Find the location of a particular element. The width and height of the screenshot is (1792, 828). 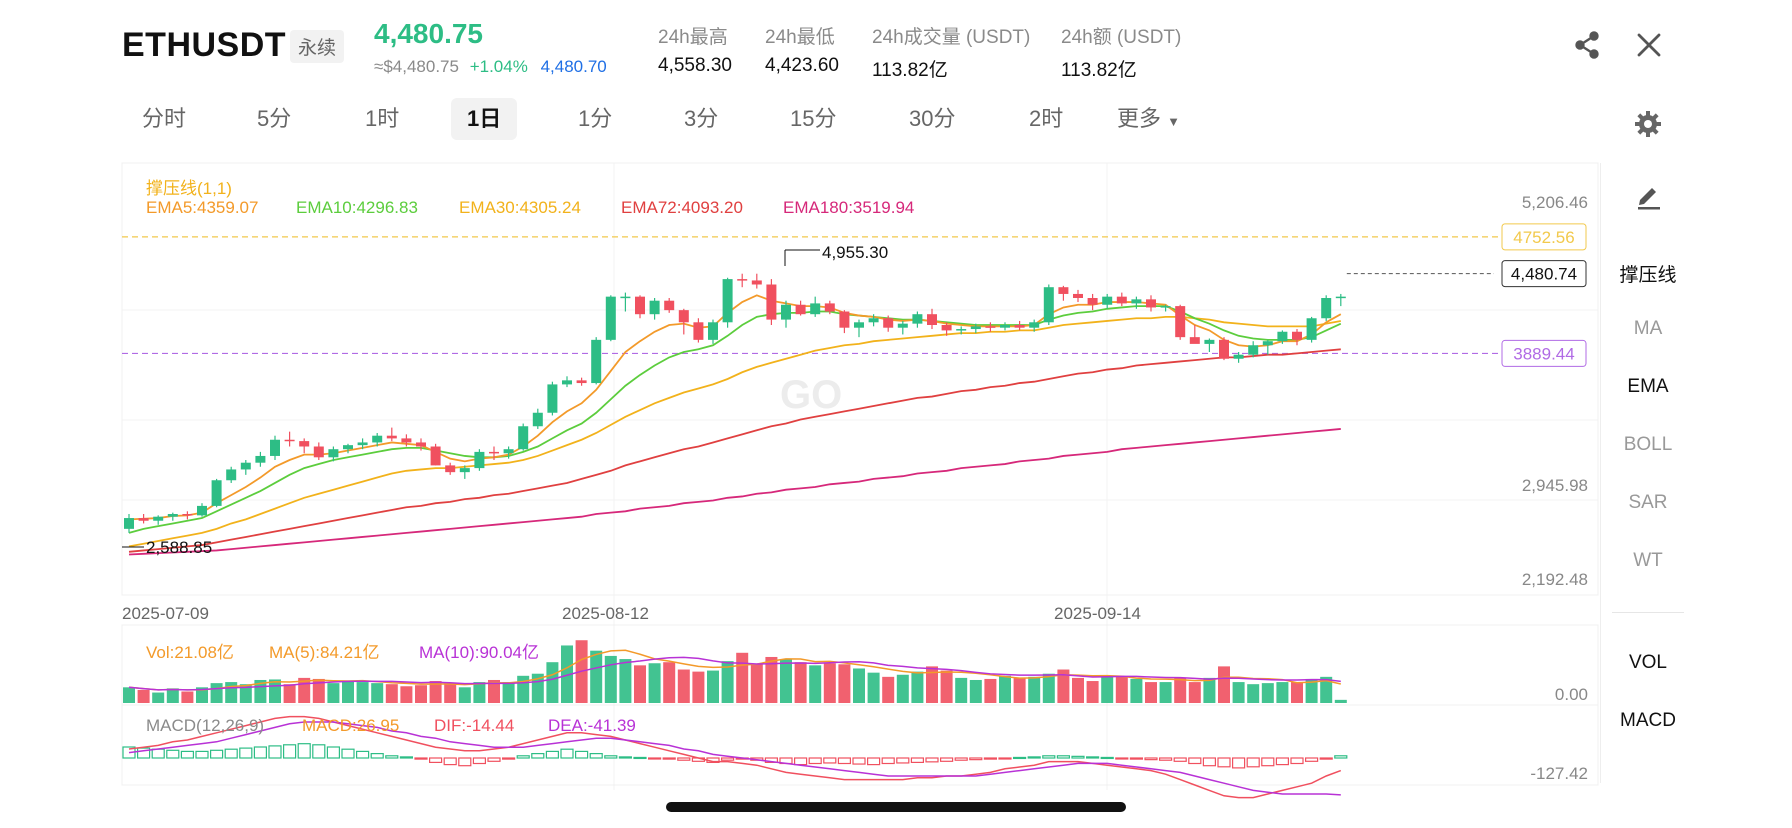

close-icon is located at coordinates (1649, 45).